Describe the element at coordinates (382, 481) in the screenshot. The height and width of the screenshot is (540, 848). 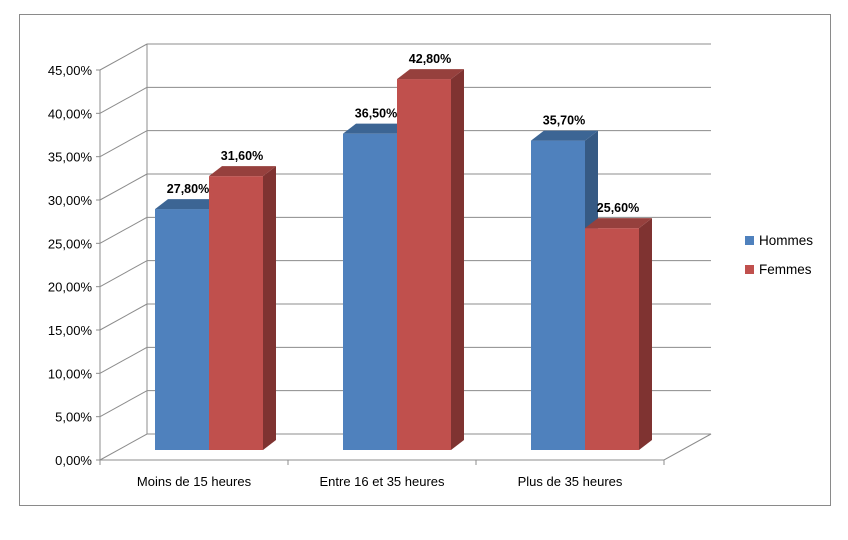
I see `x-tick-label: Entre 16 et 35 heures` at that location.